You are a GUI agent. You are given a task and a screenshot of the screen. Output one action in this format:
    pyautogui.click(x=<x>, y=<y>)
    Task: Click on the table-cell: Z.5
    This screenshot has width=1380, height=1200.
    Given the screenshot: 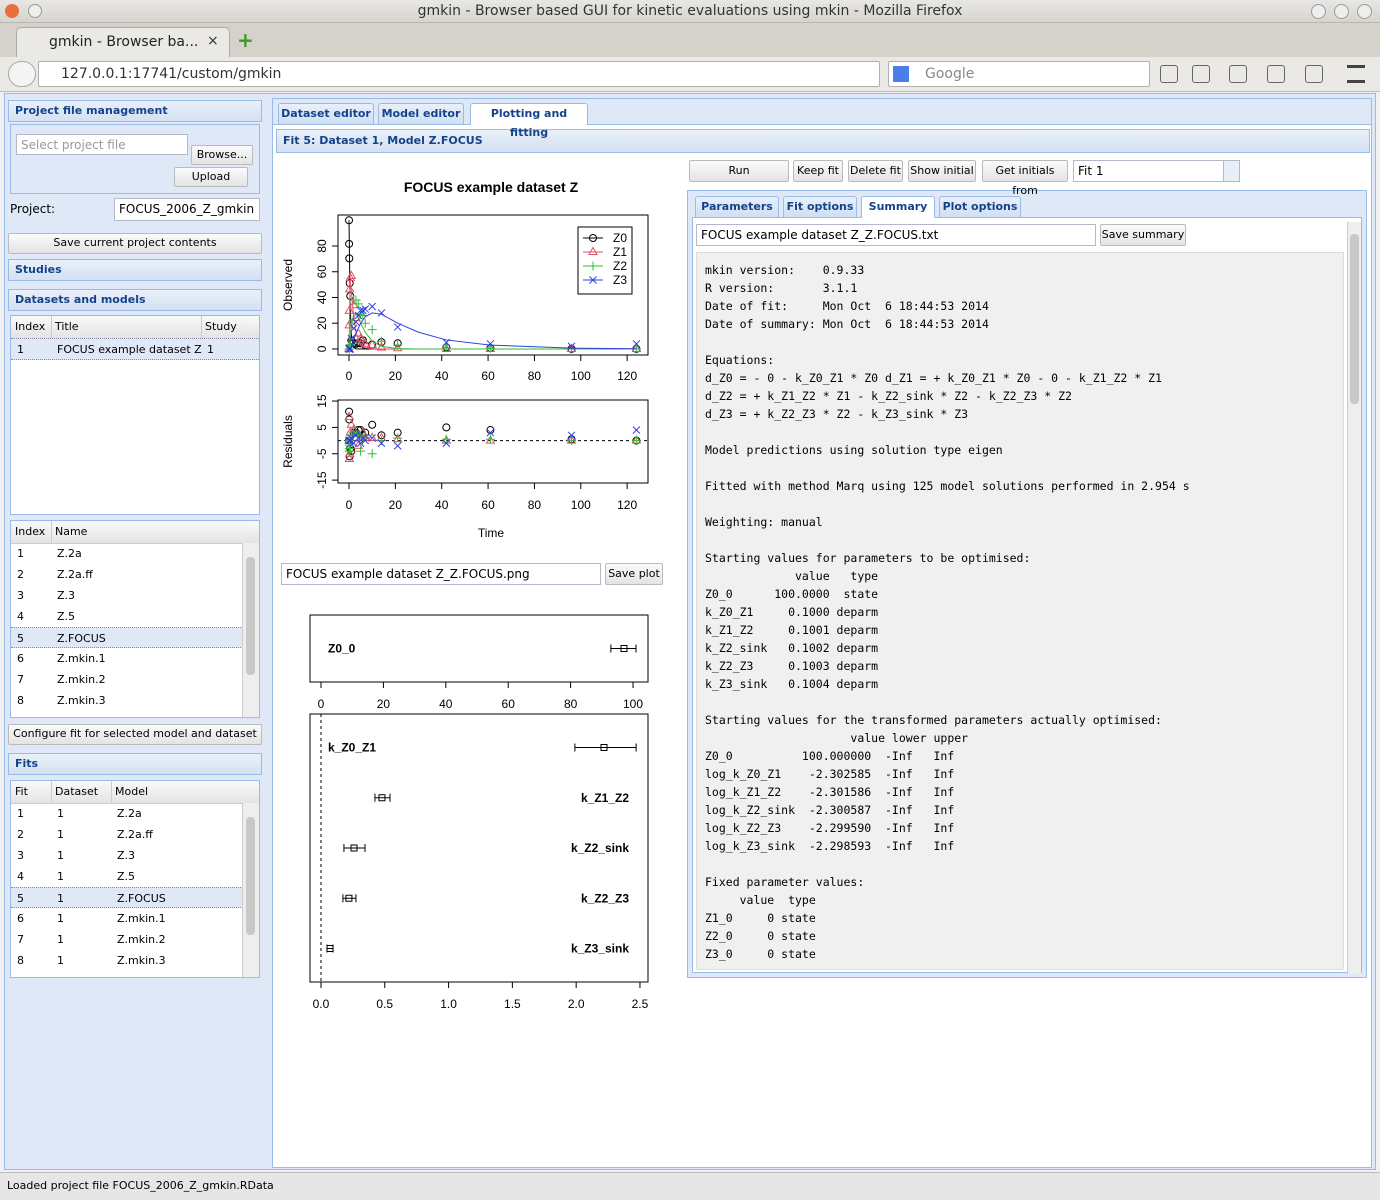 What is the action you would take?
    pyautogui.click(x=66, y=616)
    